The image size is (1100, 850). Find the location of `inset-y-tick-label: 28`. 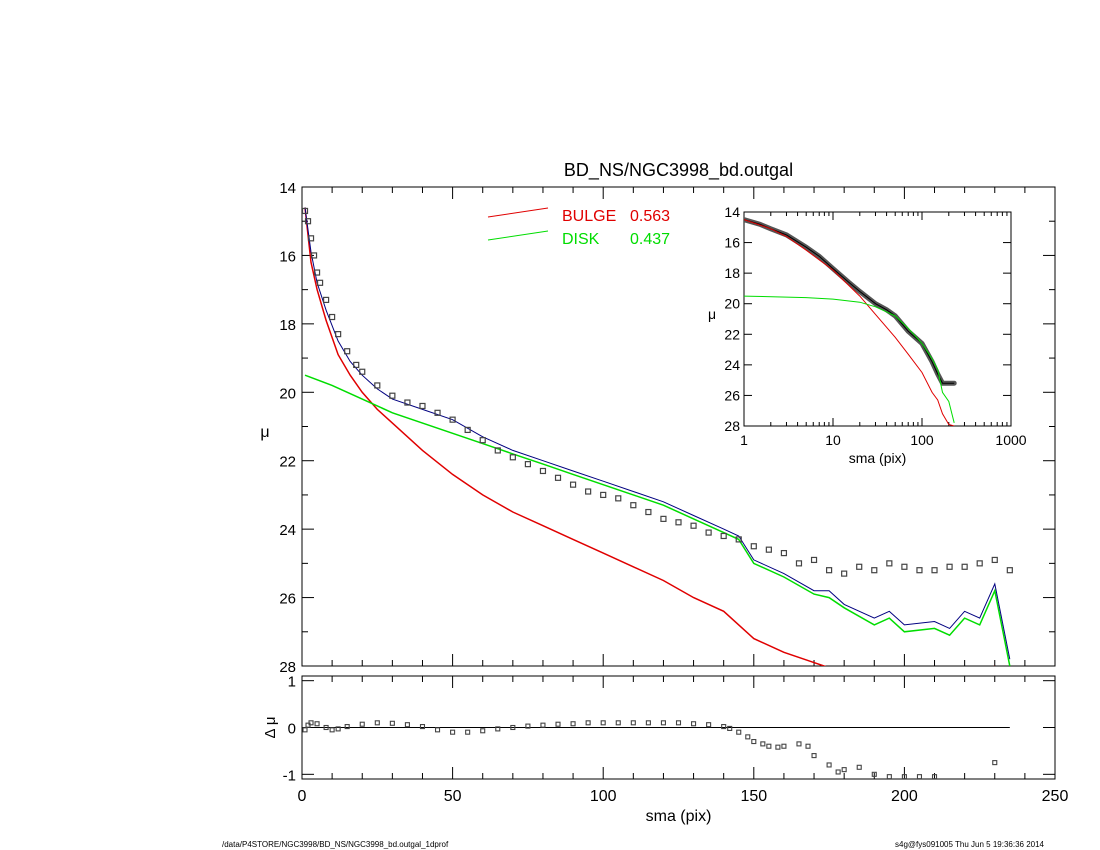

inset-y-tick-label: 28 is located at coordinates (732, 426).